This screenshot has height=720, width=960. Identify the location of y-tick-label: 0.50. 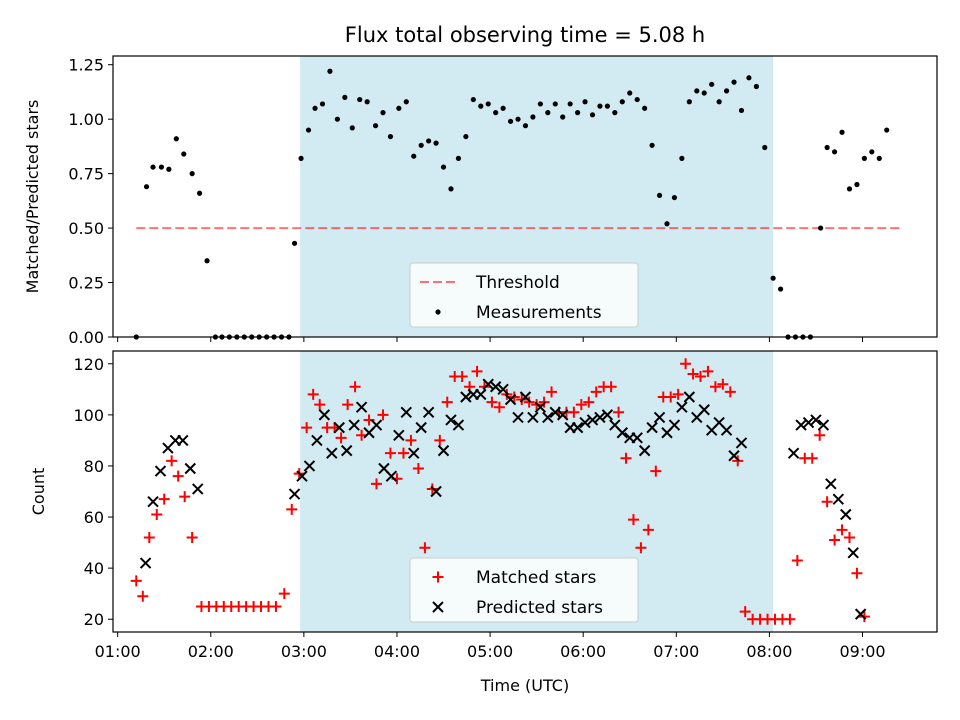
(86, 228).